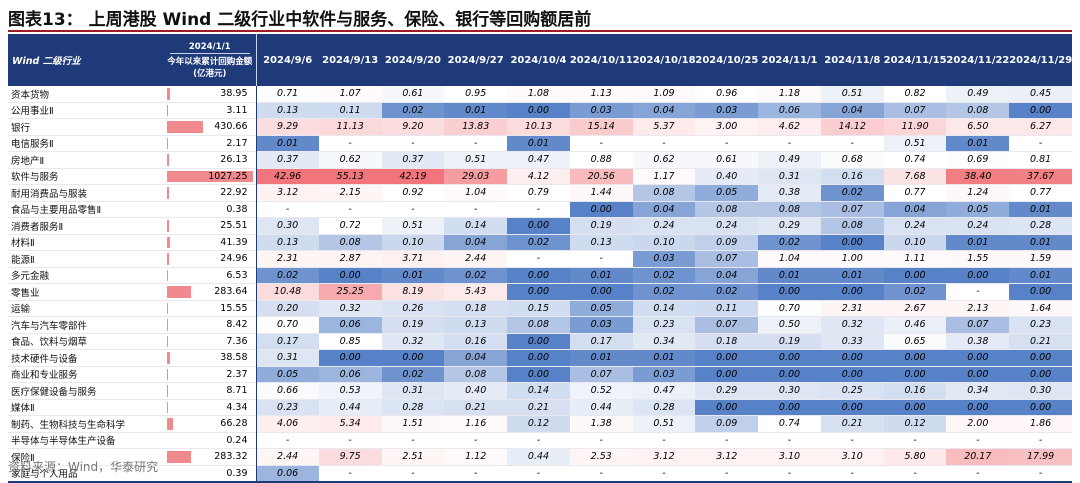 The image size is (1080, 483). What do you see at coordinates (540, 31) in the screenshot?
I see `title-rule` at bounding box center [540, 31].